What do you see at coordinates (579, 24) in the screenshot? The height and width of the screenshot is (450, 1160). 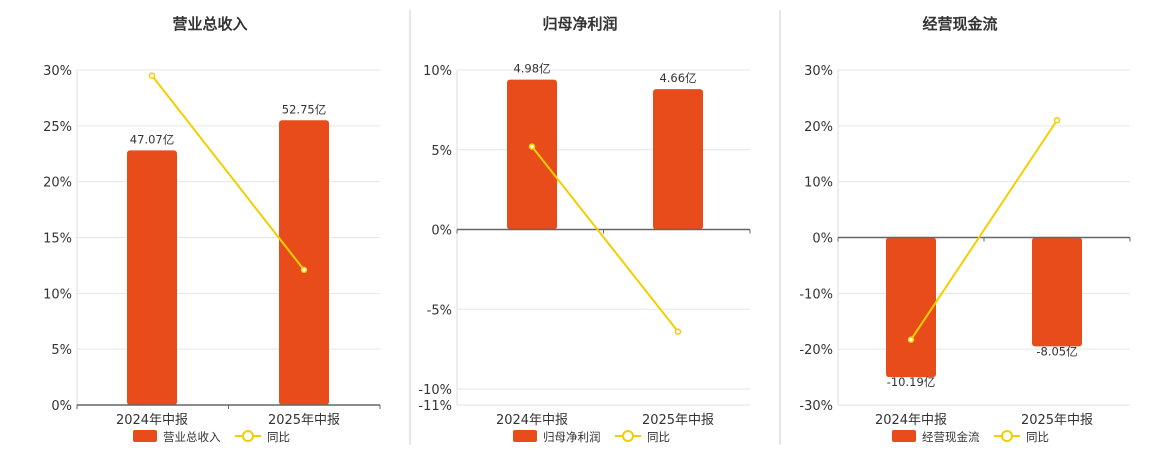 I see `chart-title: 归母净利润` at bounding box center [579, 24].